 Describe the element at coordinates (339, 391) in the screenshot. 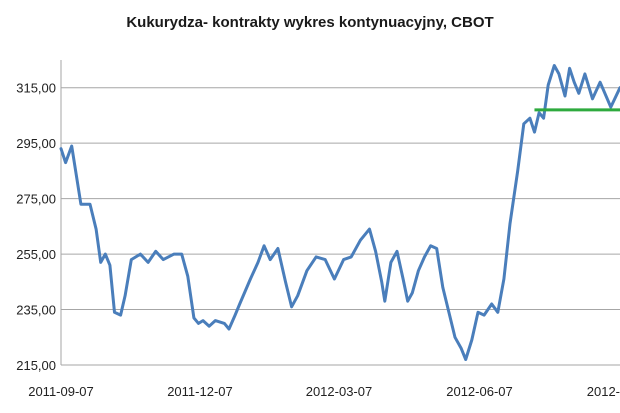

I see `x-tick-label: 2012-03-07` at that location.